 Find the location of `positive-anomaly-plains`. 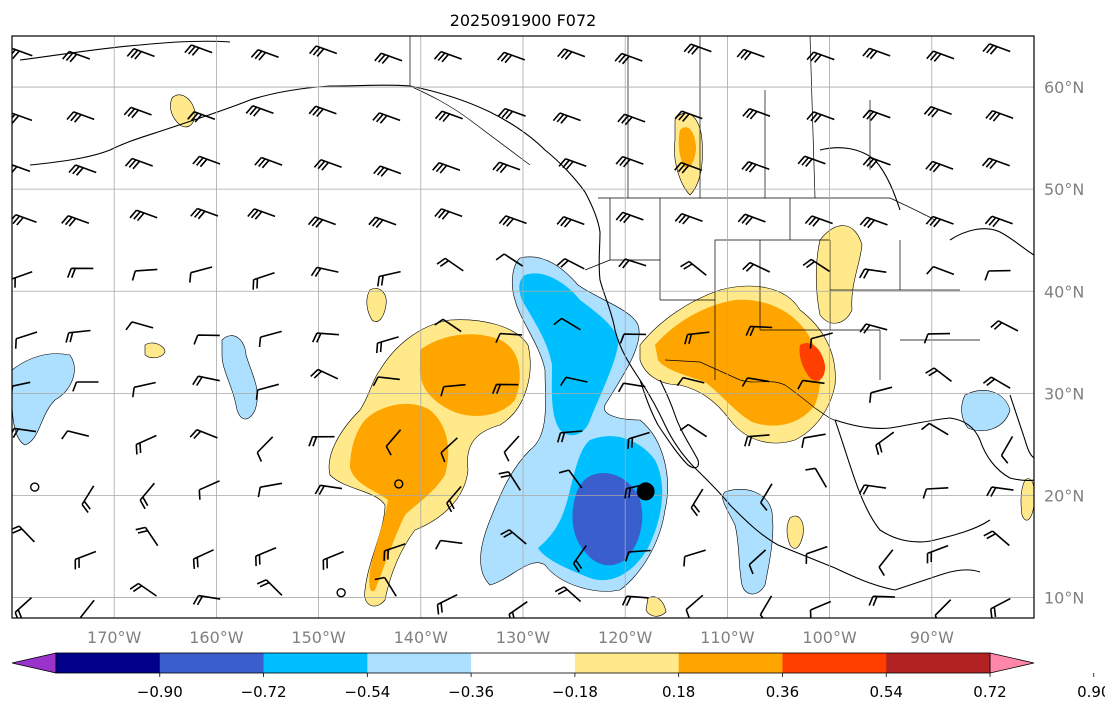

positive-anomaly-plains is located at coordinates (839, 274).